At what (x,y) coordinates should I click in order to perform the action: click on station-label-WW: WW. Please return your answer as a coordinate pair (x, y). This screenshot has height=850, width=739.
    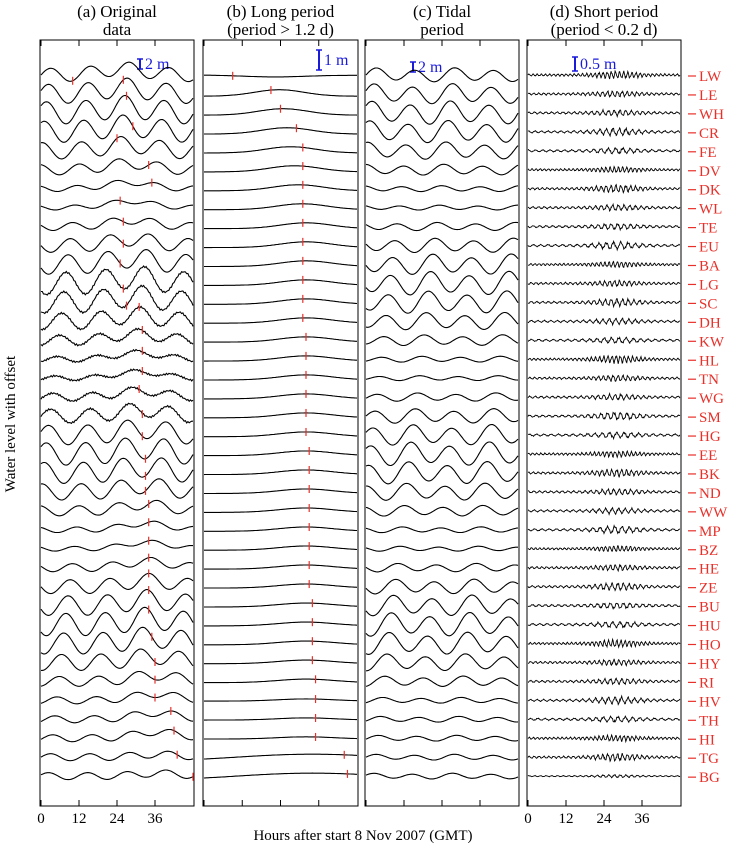
    Looking at the image, I should click on (713, 513).